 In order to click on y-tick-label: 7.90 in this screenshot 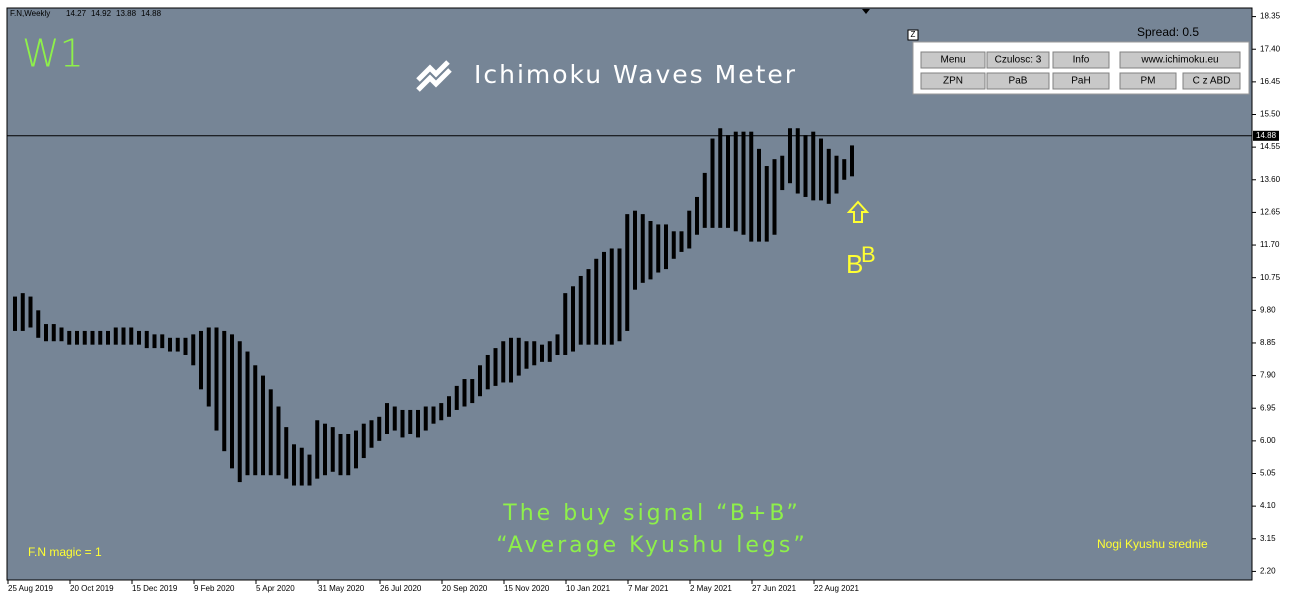, I will do `click(1268, 375)`.